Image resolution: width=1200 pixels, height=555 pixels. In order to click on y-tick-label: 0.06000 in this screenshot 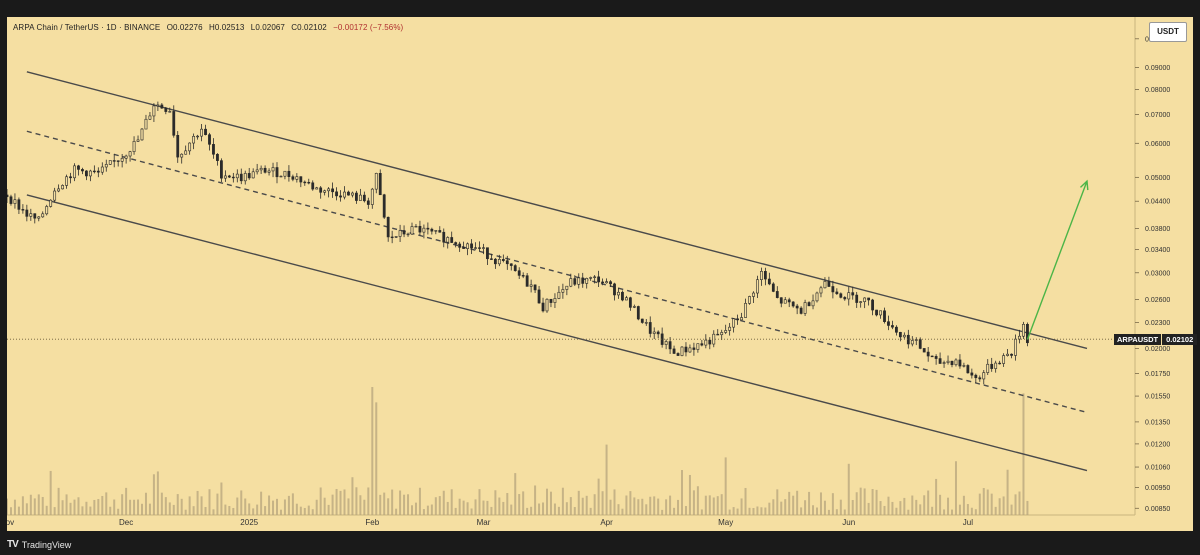, I will do `click(1157, 144)`.